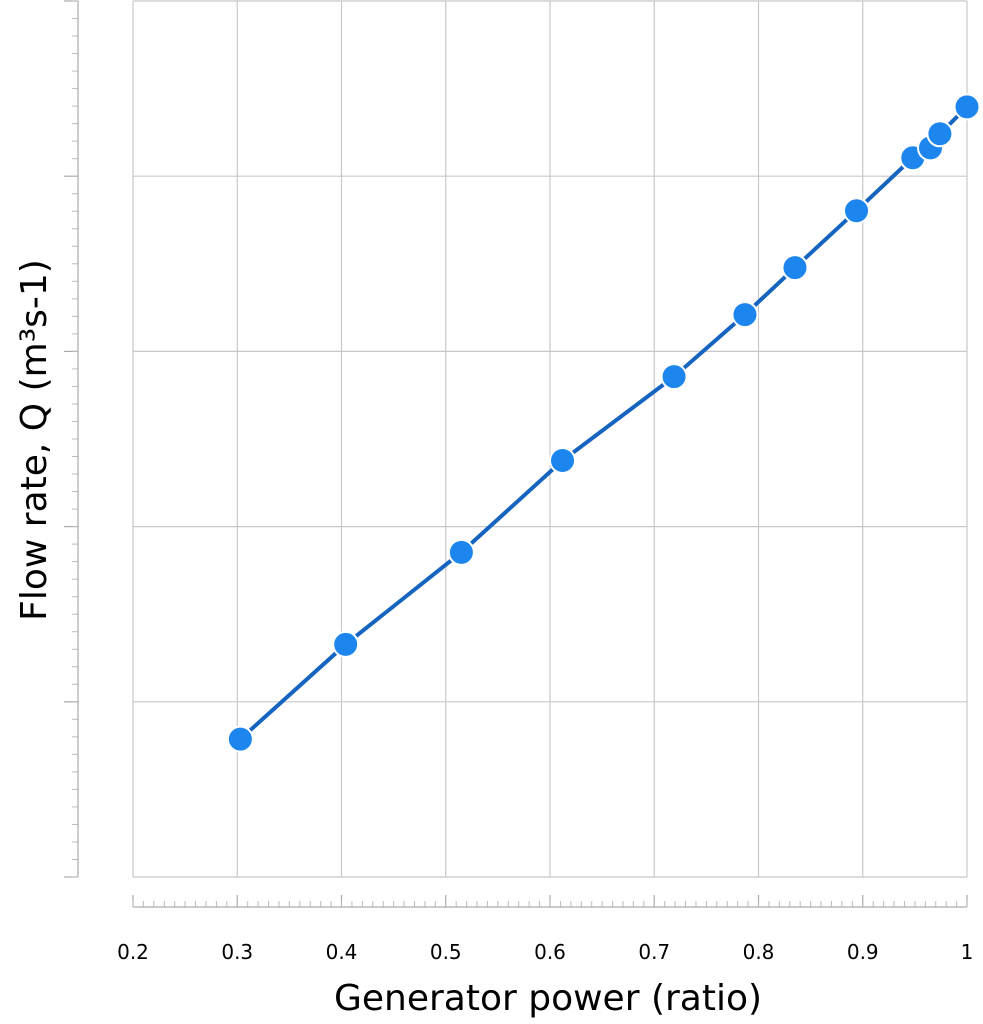 This screenshot has width=983, height=1024. Describe the element at coordinates (863, 952) in the screenshot. I see `x-tick-label: 0.9` at that location.